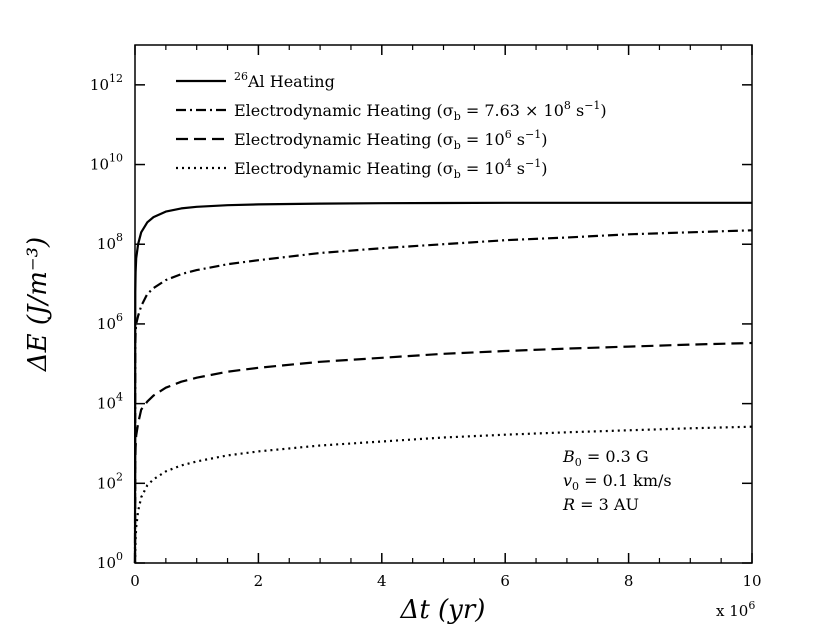 The width and height of the screenshot is (830, 632). I want to click on y-tick-exponent: 0, so click(119, 556).